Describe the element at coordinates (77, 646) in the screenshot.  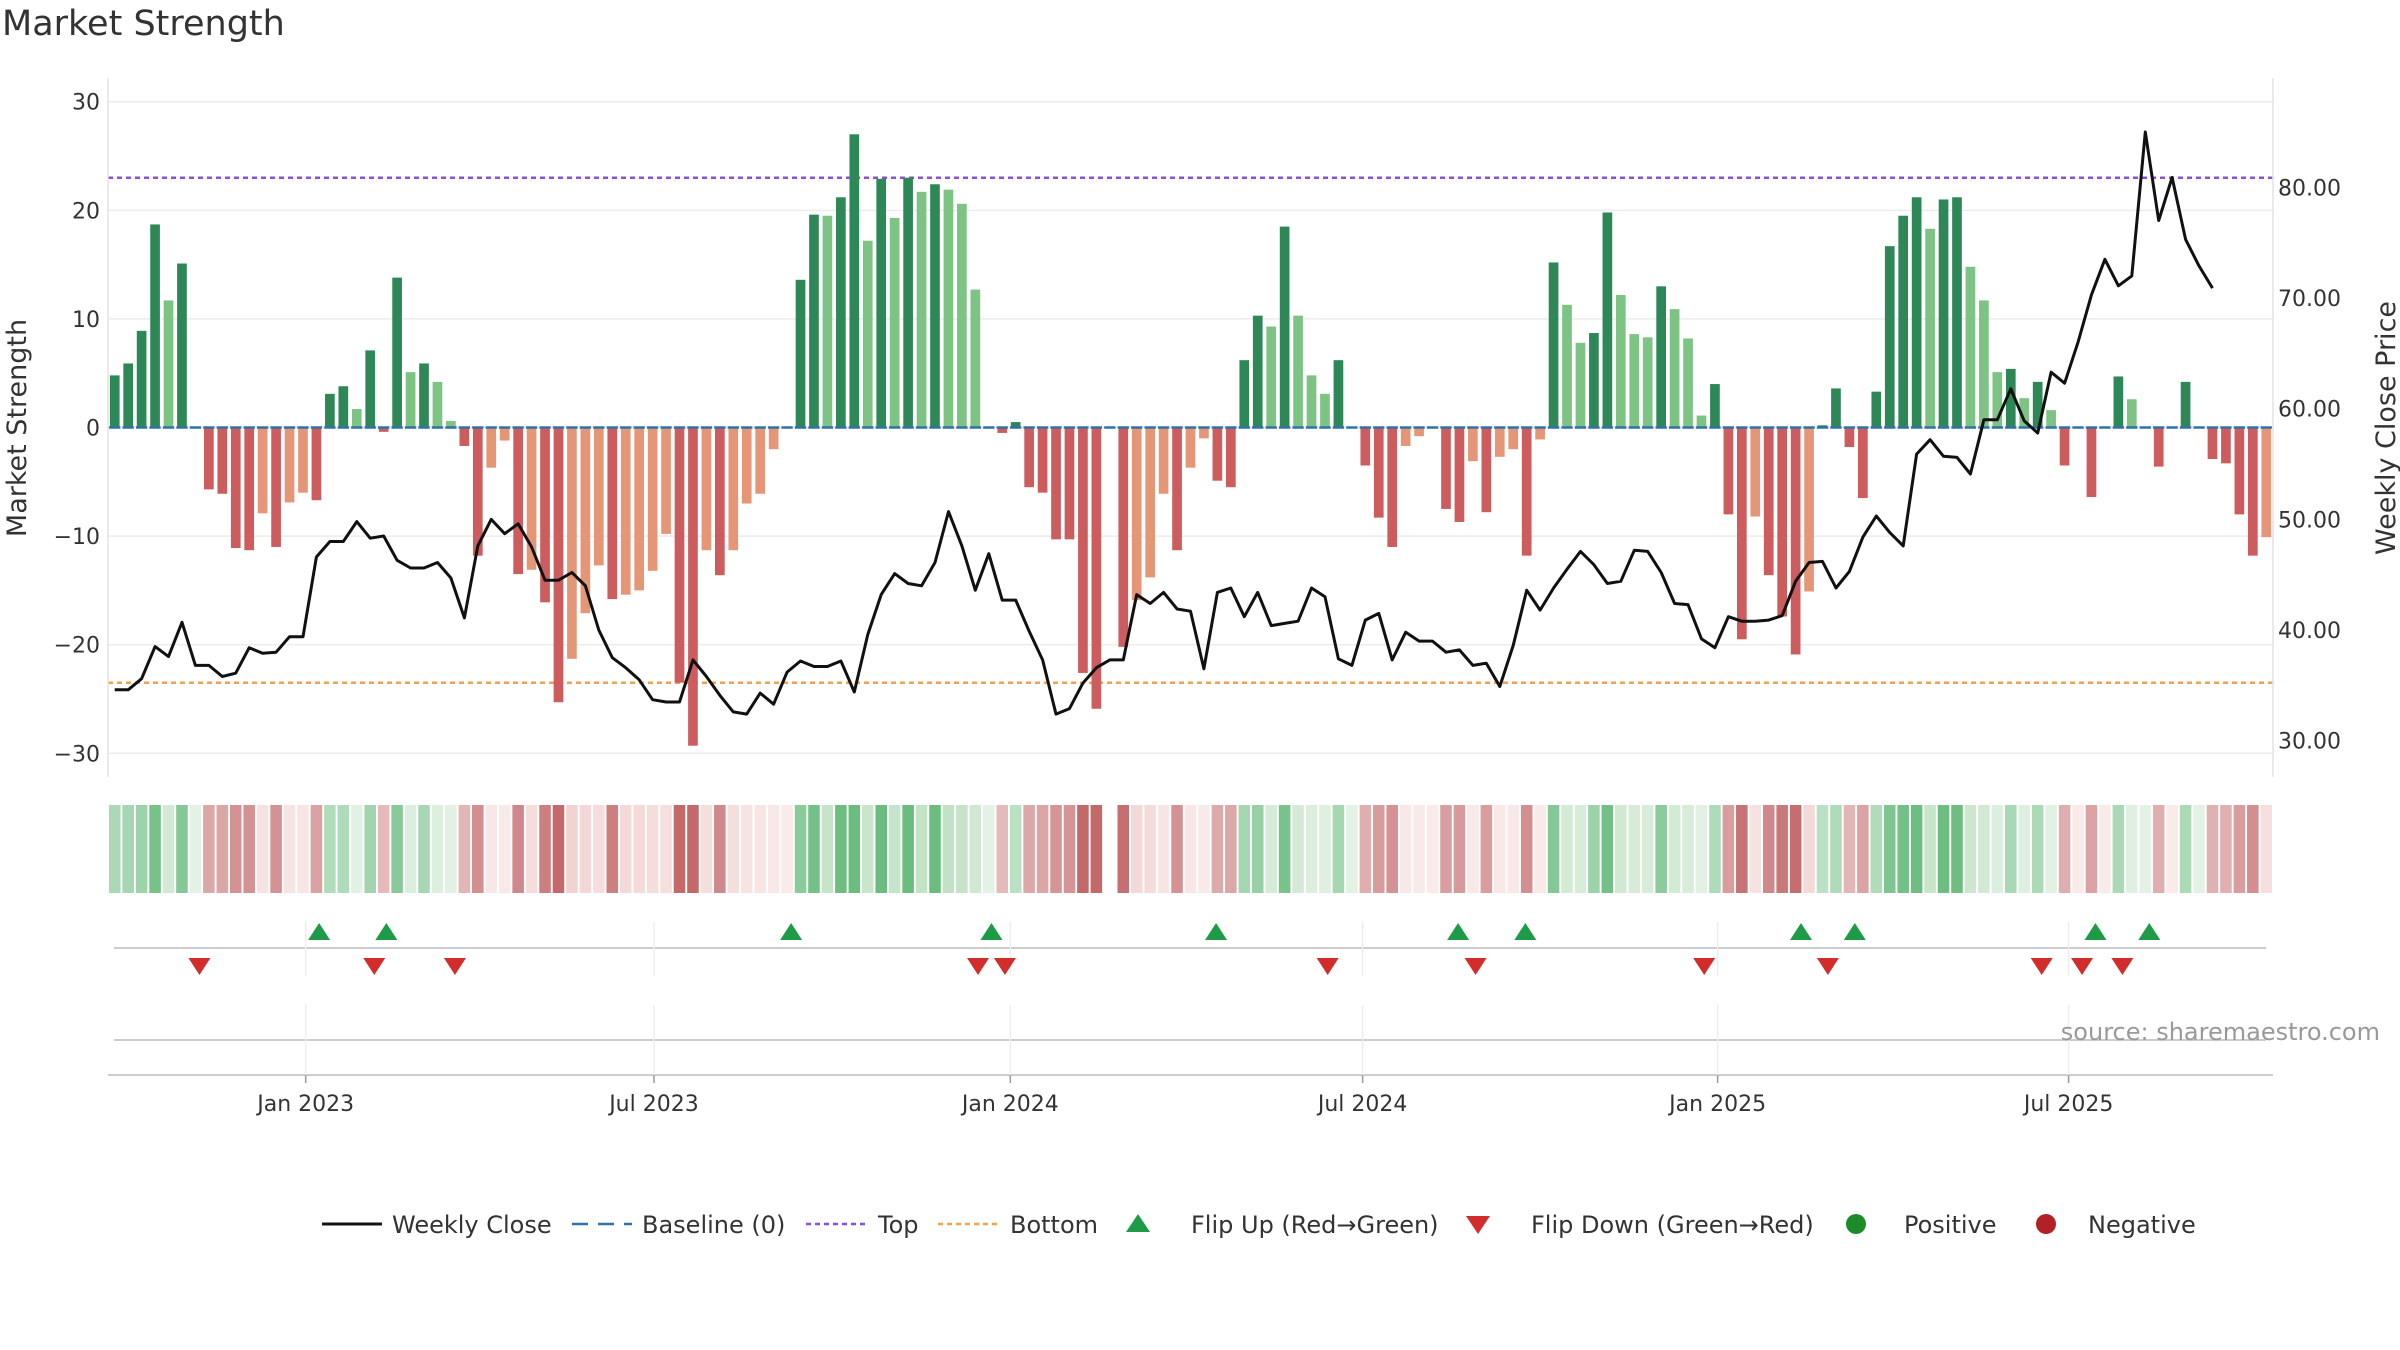
I see `left-tick-label: −20` at that location.